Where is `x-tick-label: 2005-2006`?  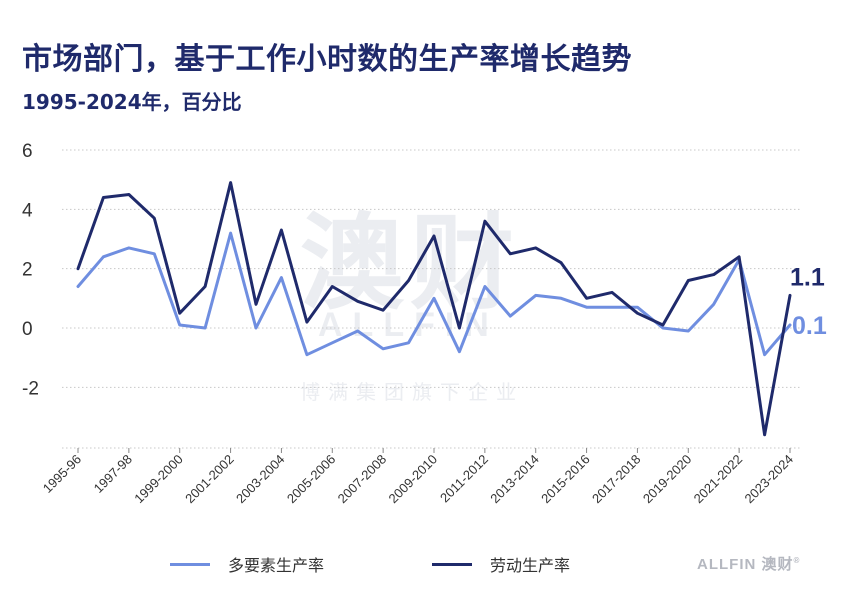
x-tick-label: 2005-2006 is located at coordinates (311, 479).